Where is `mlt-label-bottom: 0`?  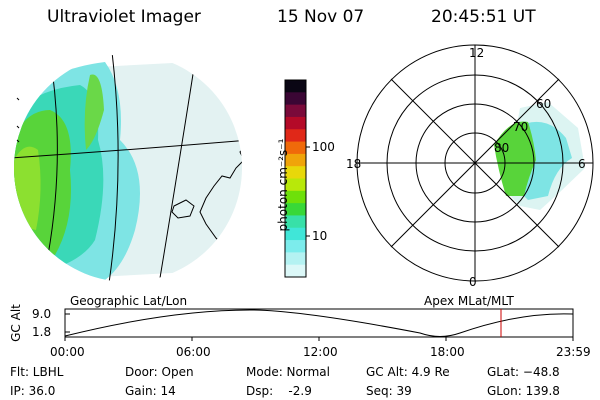
mlt-label-bottom: 0 is located at coordinates (473, 282).